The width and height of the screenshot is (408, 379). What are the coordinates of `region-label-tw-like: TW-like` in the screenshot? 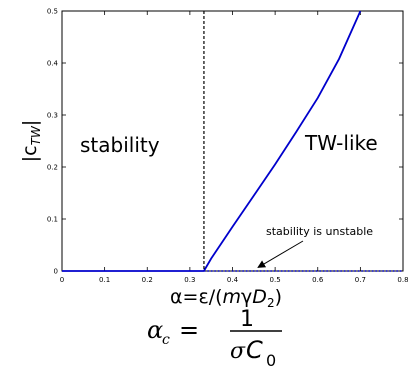 It's located at (341, 143).